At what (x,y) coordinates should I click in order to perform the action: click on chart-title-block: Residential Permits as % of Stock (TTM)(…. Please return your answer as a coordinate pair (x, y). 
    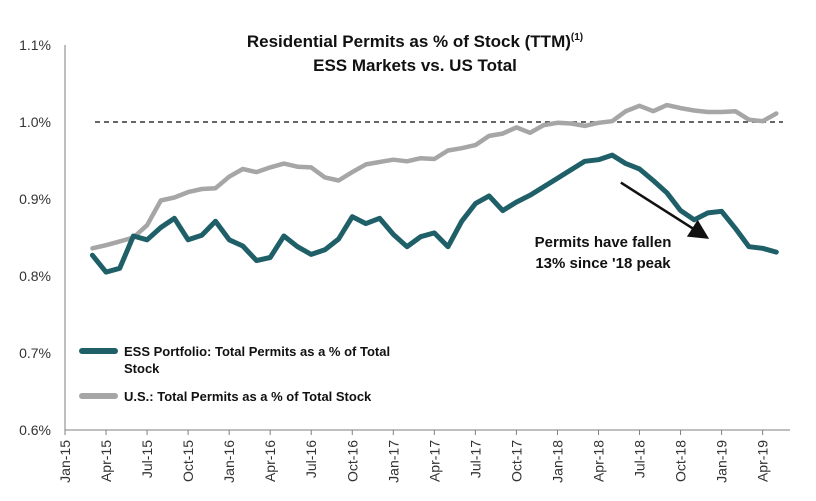
    Looking at the image, I should click on (415, 53).